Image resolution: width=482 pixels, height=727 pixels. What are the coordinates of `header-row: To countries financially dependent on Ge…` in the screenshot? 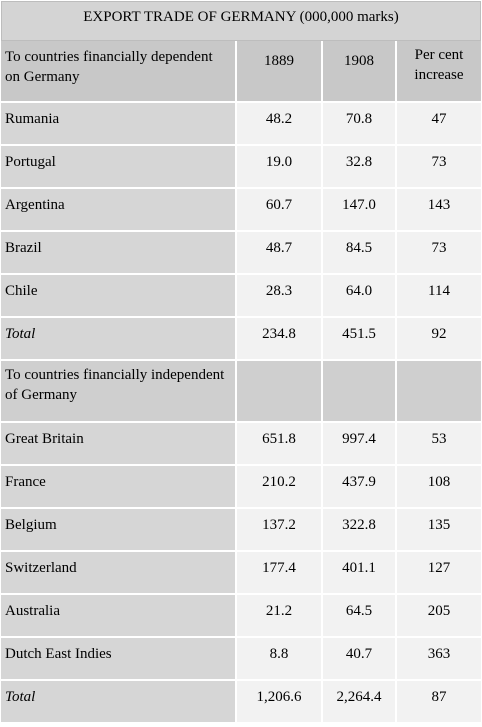 It's located at (241, 72).